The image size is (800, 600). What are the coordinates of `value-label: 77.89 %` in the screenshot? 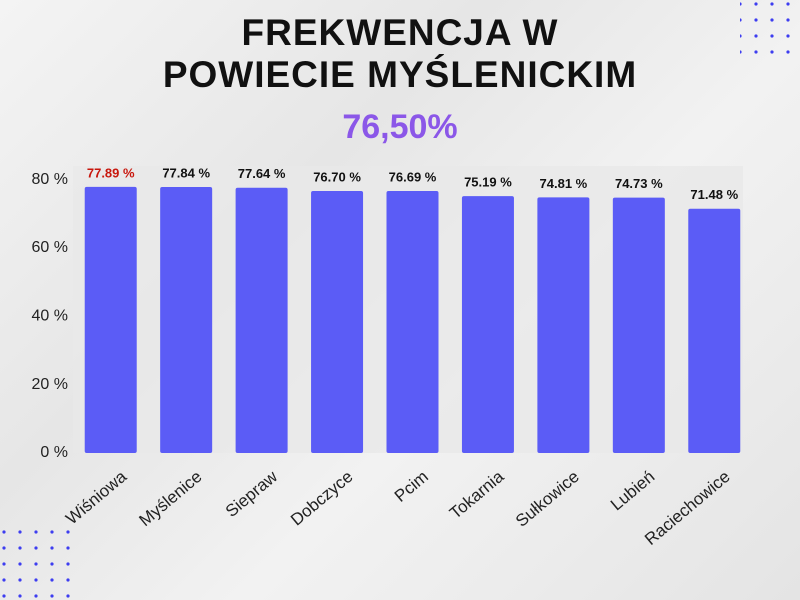 It's located at (111, 172).